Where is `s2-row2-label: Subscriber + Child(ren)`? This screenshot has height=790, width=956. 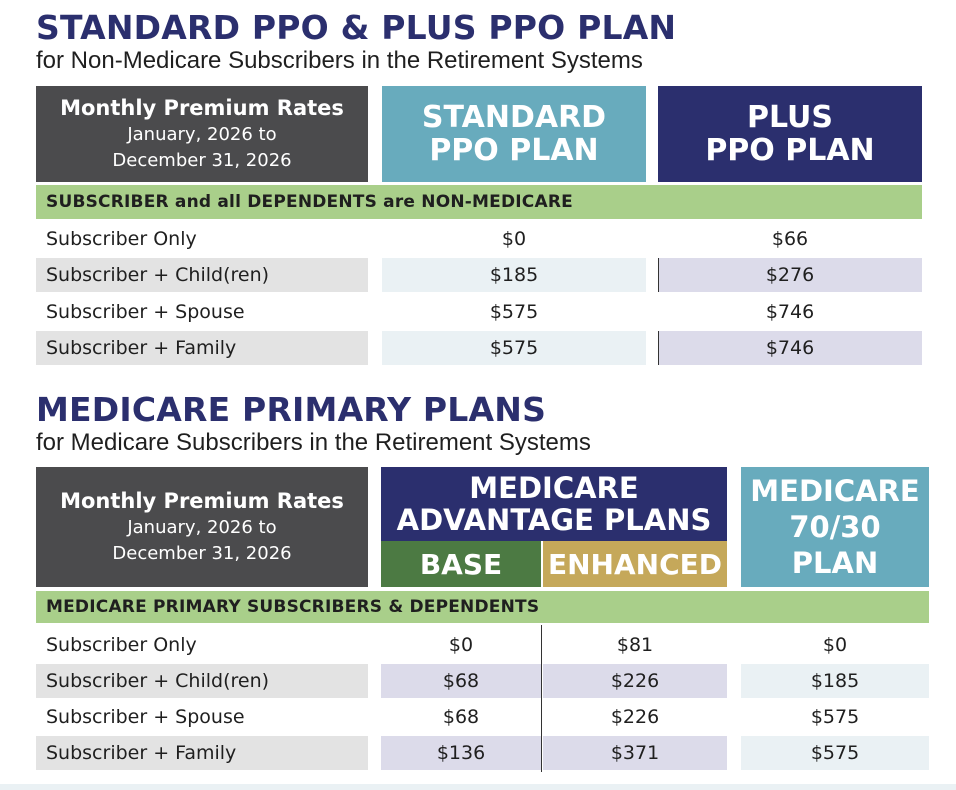 s2-row2-label: Subscriber + Child(ren) is located at coordinates (202, 681).